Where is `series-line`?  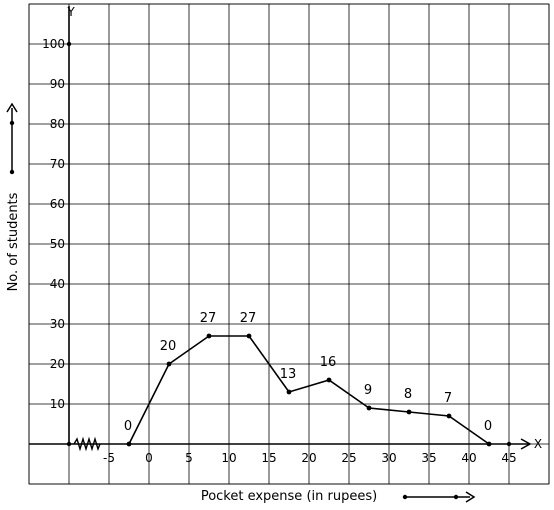 series-line is located at coordinates (309, 390).